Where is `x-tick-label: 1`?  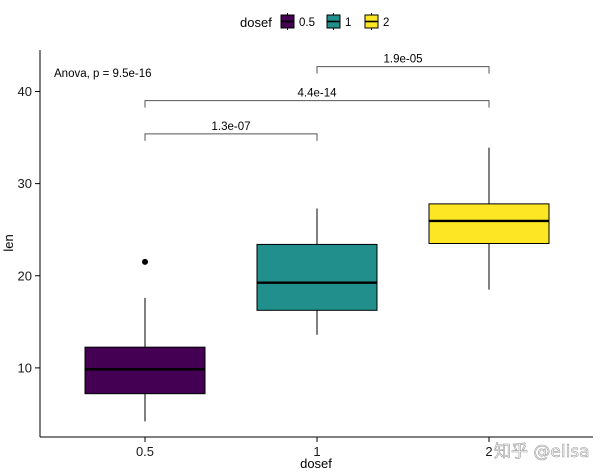
x-tick-label: 1 is located at coordinates (316, 451).